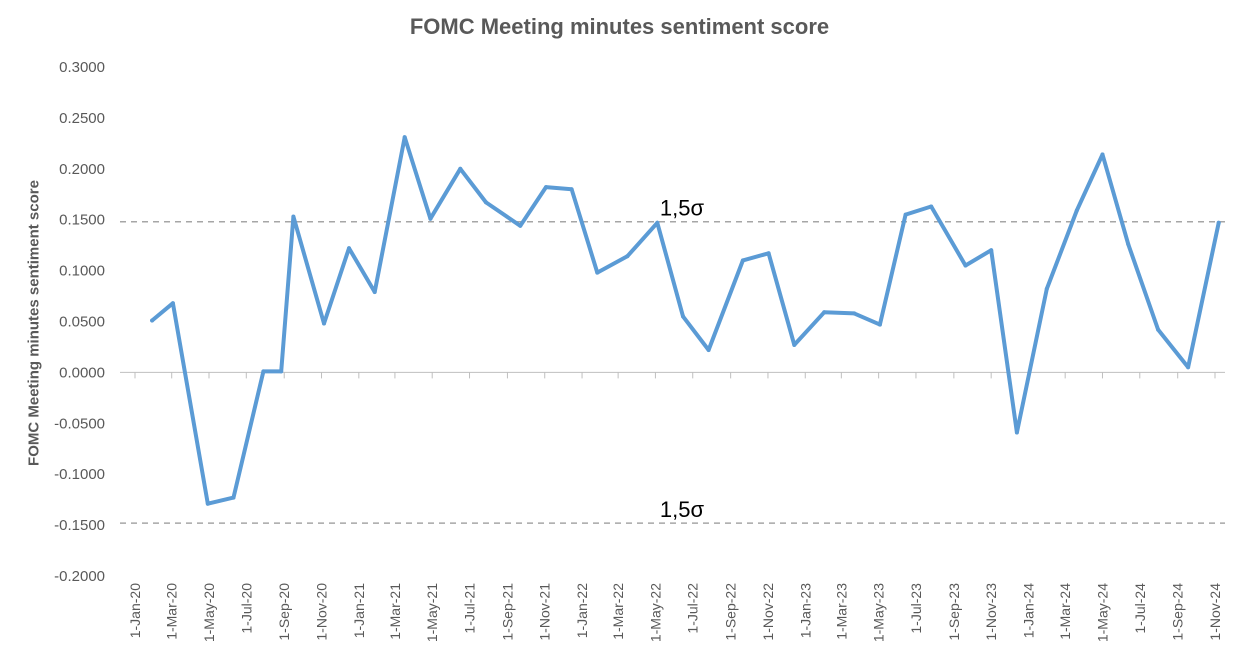 The image size is (1239, 670). I want to click on y-tick-label: 0.0000, so click(82, 372).